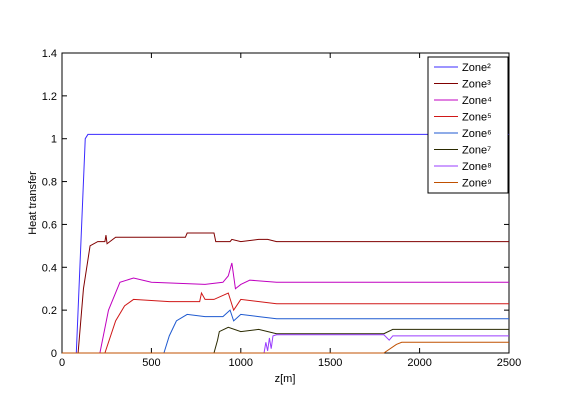 The image size is (565, 418). I want to click on legend-label: Zone⁴, so click(477, 101).